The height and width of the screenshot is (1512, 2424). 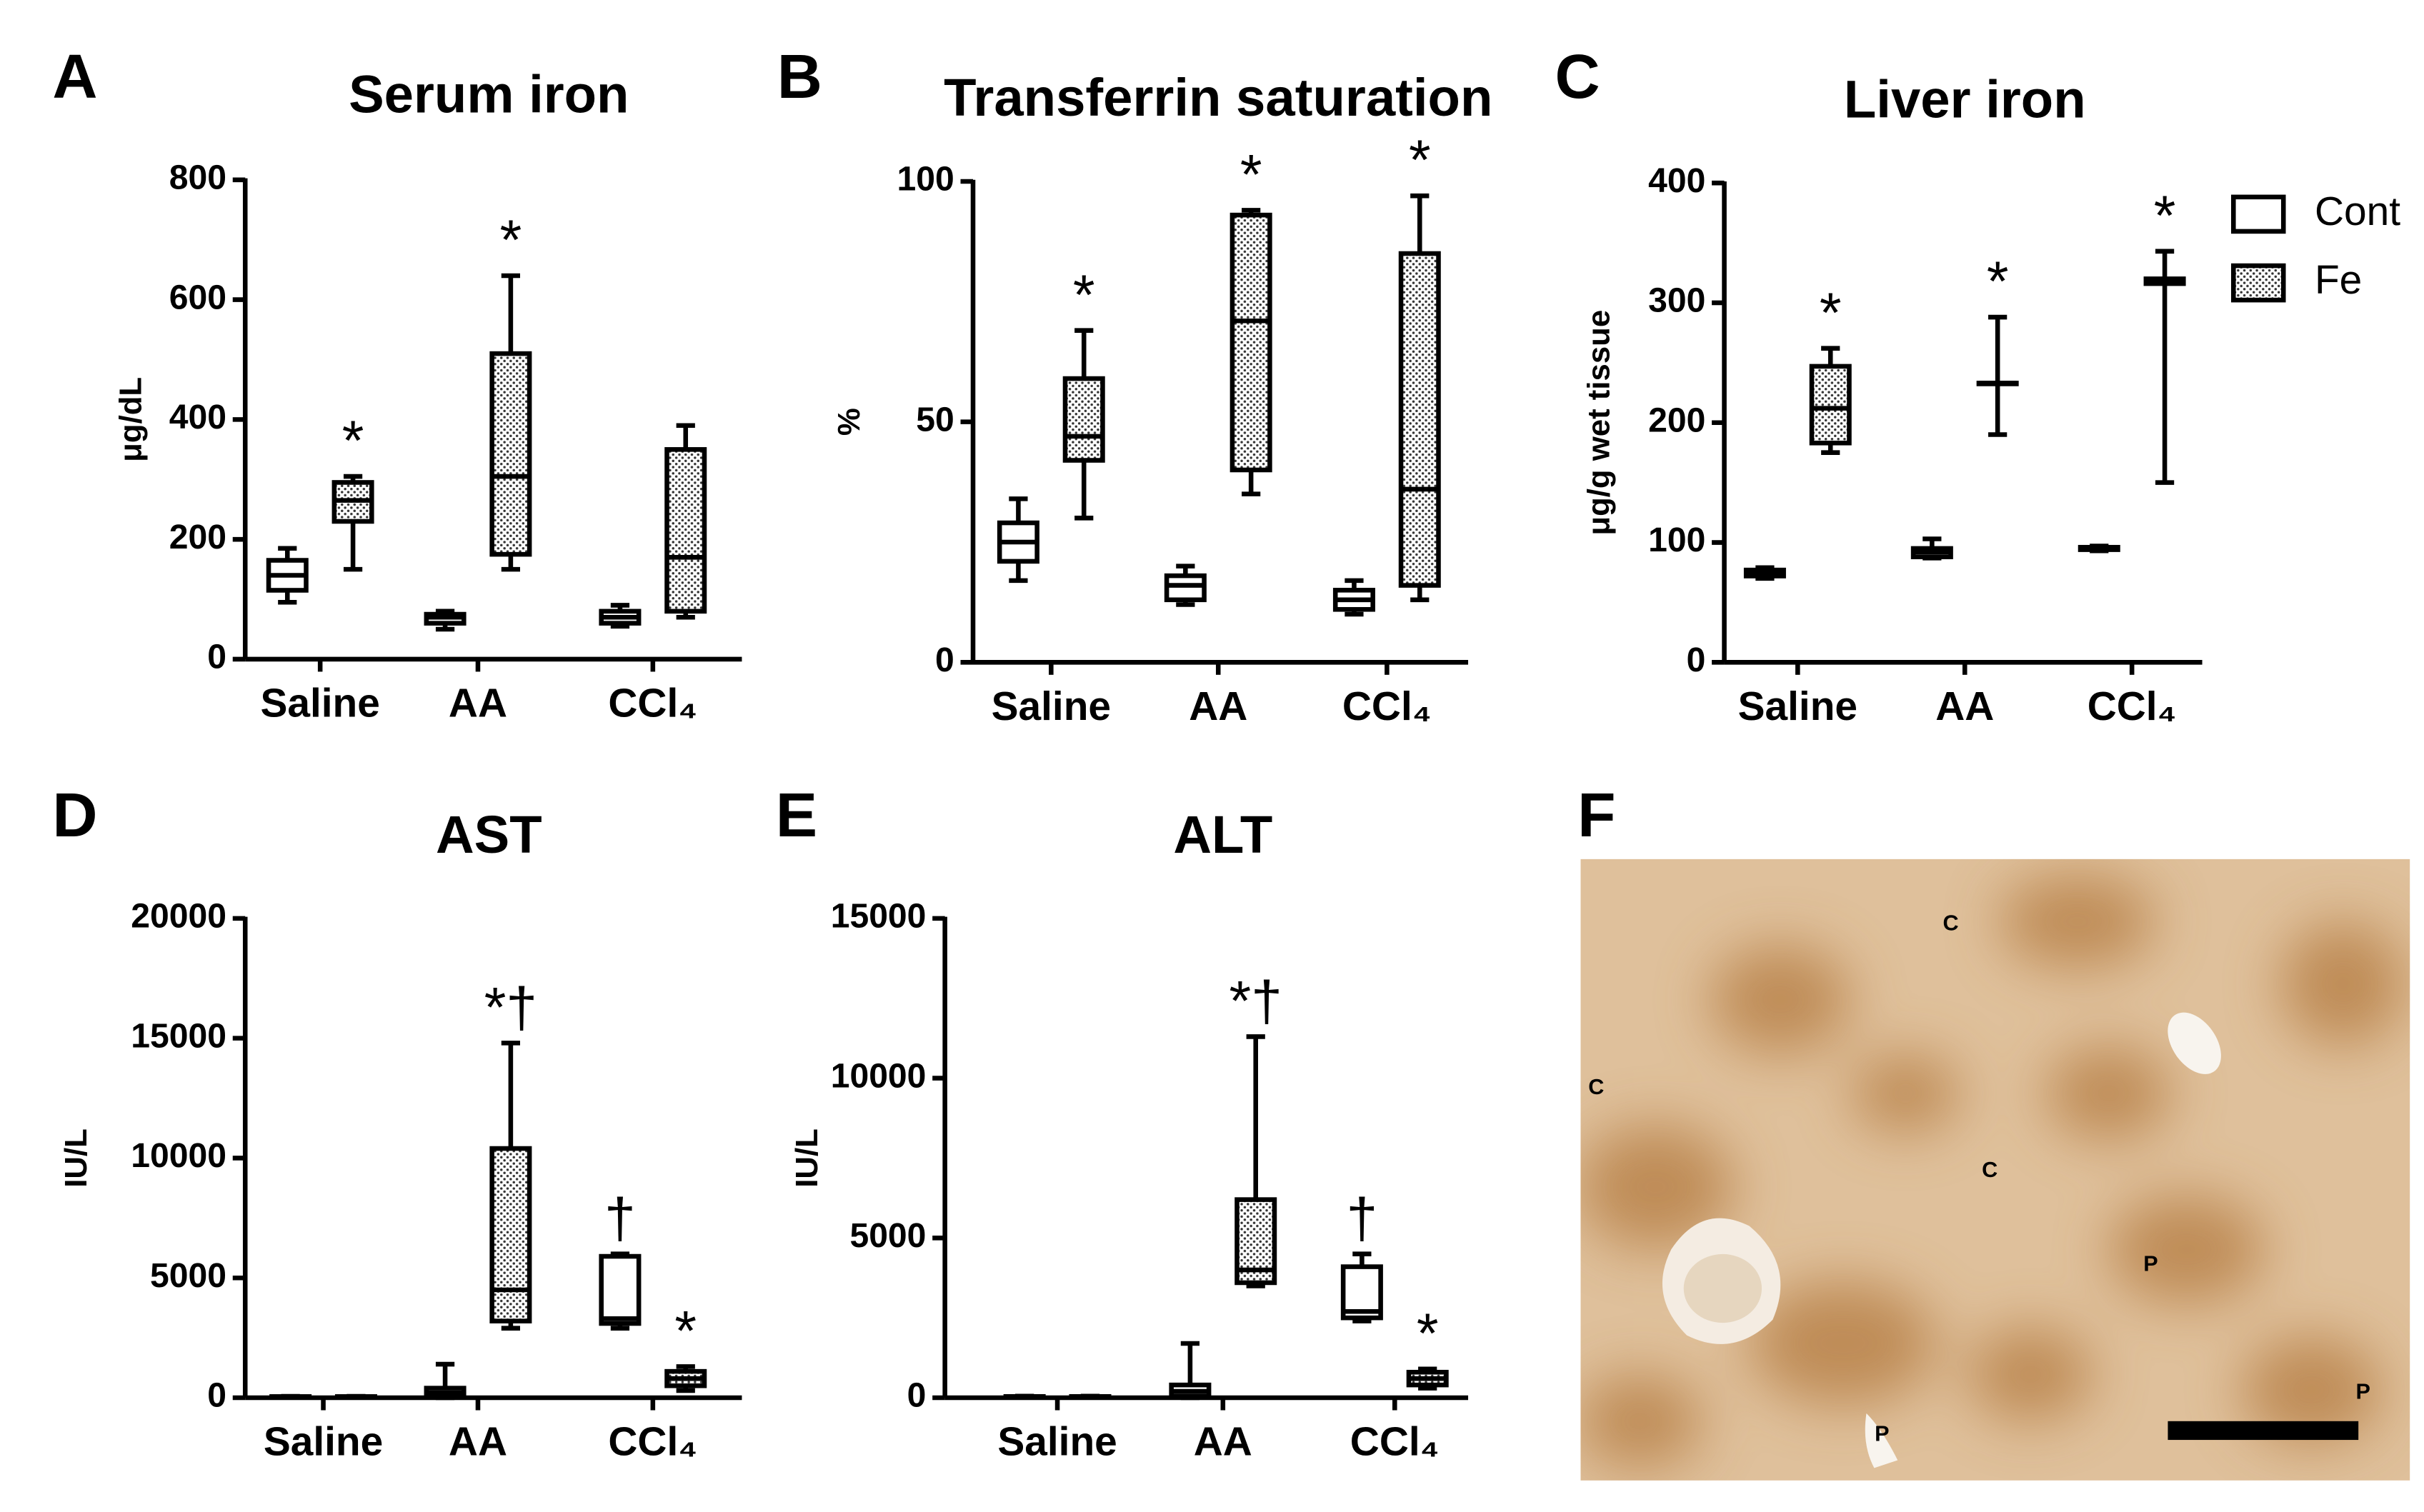 What do you see at coordinates (850, 422) in the screenshot?
I see `y-axis-label: %` at bounding box center [850, 422].